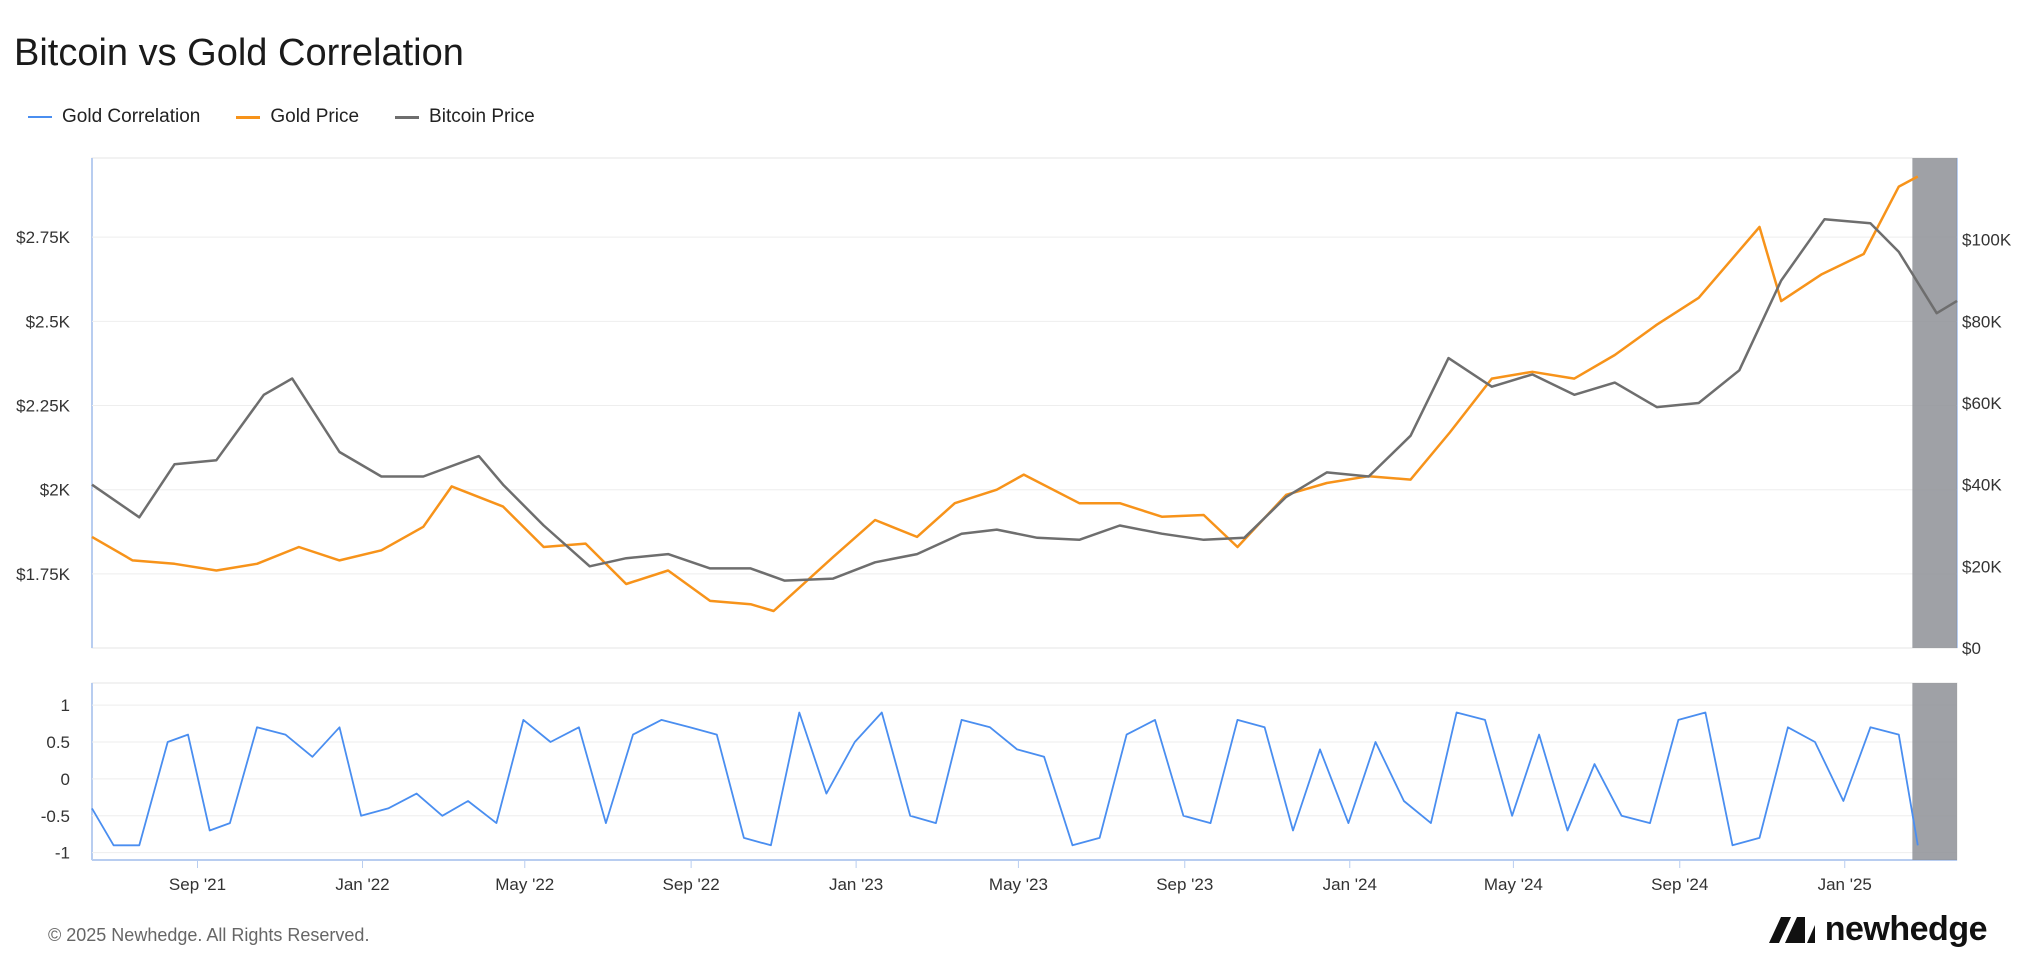 This screenshot has width=2025, height=975. What do you see at coordinates (482, 116) in the screenshot?
I see `legend-label: Bitcoin Price` at bounding box center [482, 116].